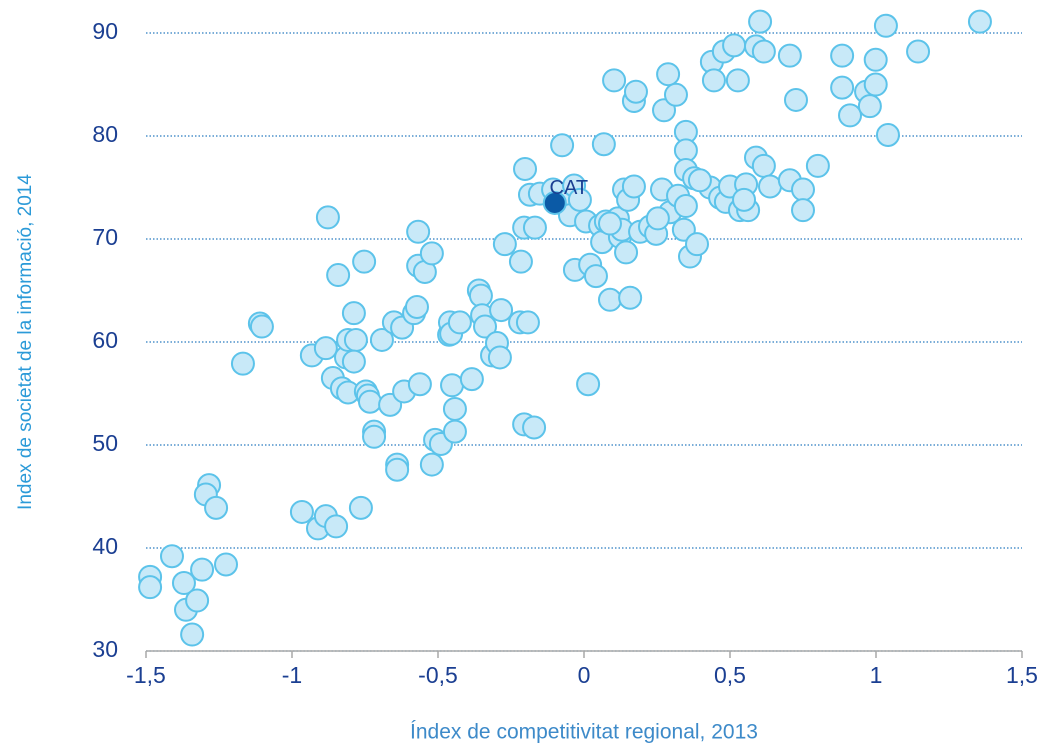 This screenshot has height=747, width=1047. Describe the element at coordinates (105, 31) in the screenshot. I see `y-tick-label: 90` at that location.